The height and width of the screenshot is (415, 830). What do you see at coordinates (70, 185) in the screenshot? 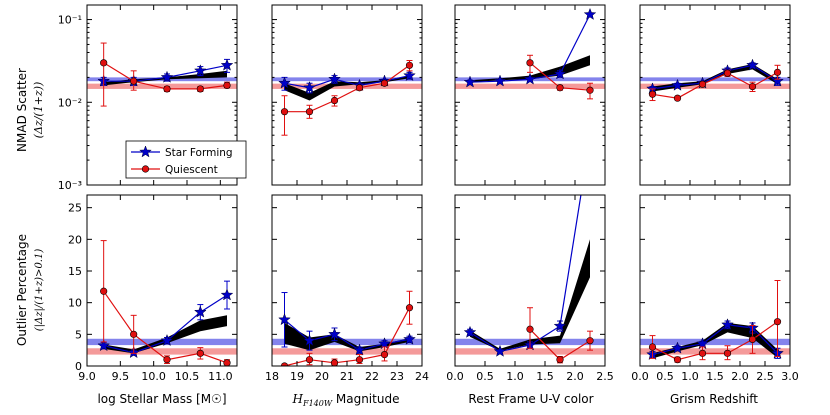
I see `y-tick-label: 10⁻³` at bounding box center [70, 185].